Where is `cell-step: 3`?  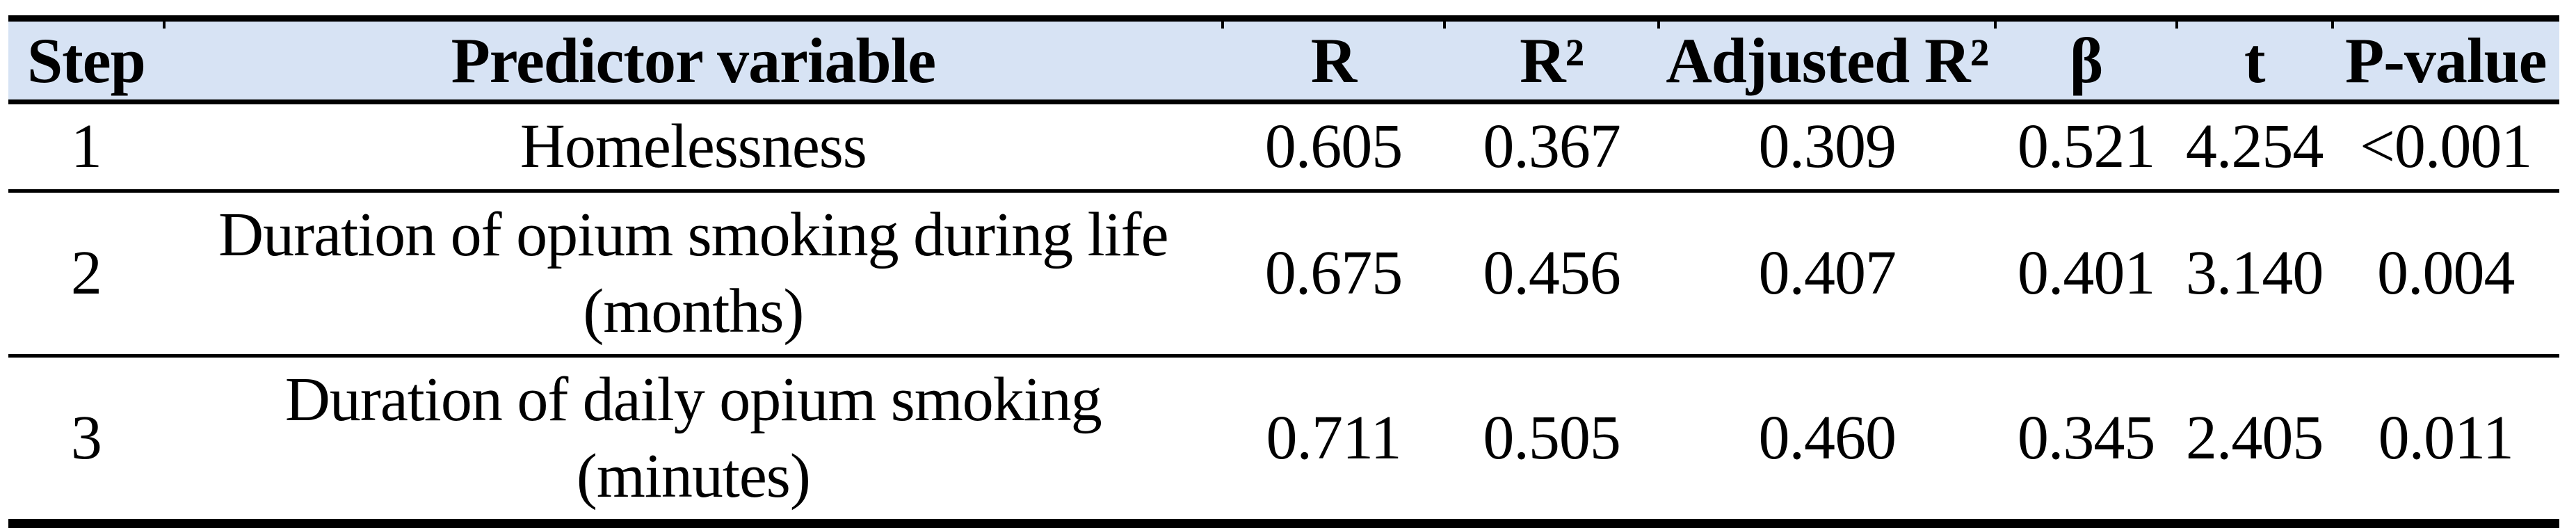 cell-step: 3 is located at coordinates (86, 437).